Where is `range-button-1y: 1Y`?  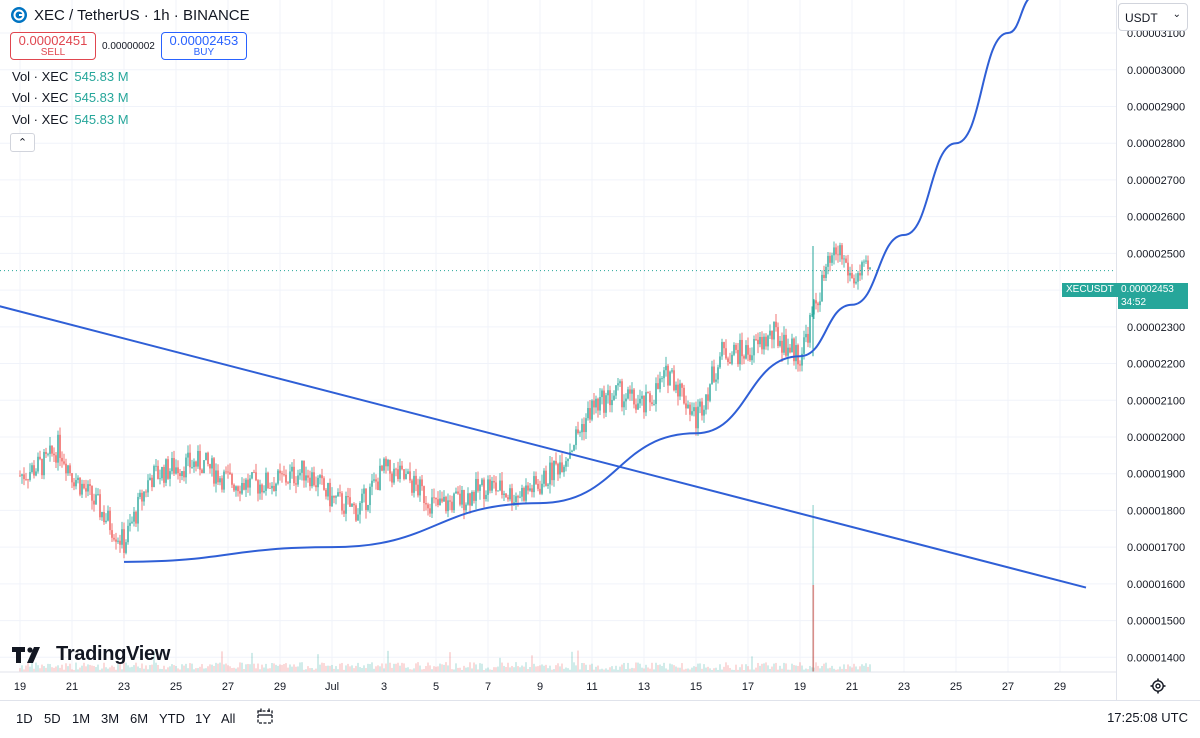
range-button-1y: 1Y is located at coordinates (203, 718).